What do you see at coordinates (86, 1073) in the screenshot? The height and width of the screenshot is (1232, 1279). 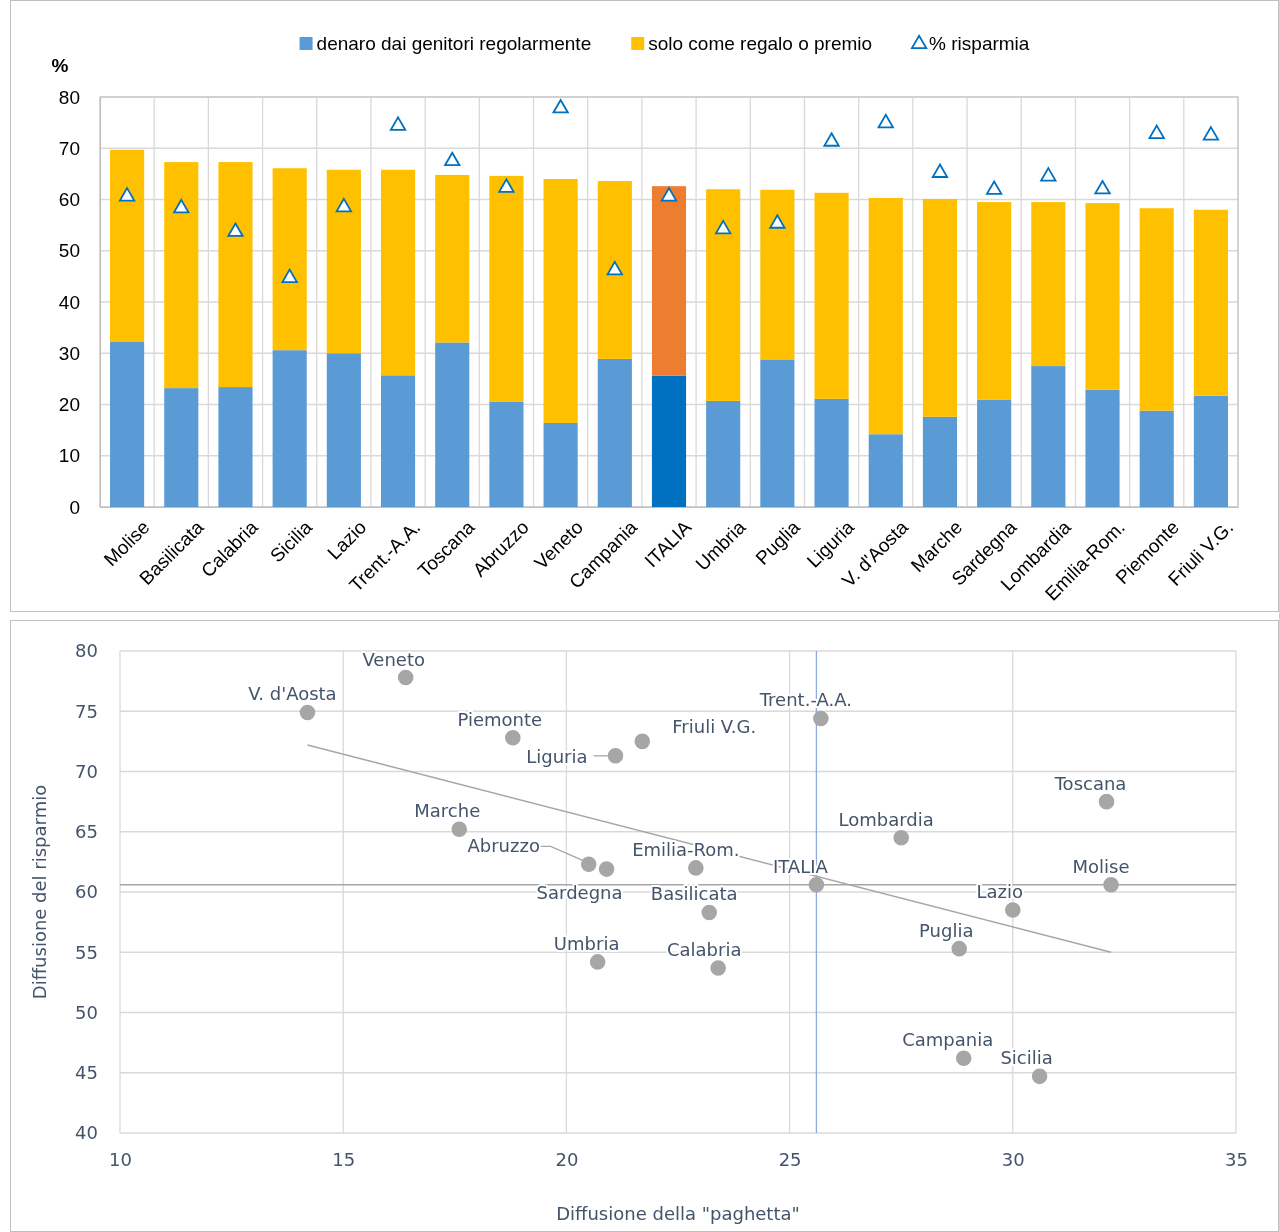 I see `y-tick-label: 45` at bounding box center [86, 1073].